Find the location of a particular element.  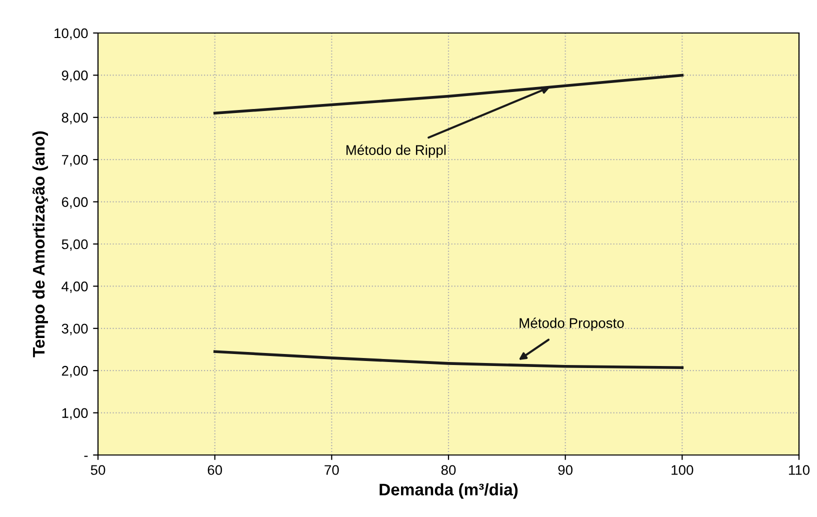

line-series is located at coordinates (448, 360).